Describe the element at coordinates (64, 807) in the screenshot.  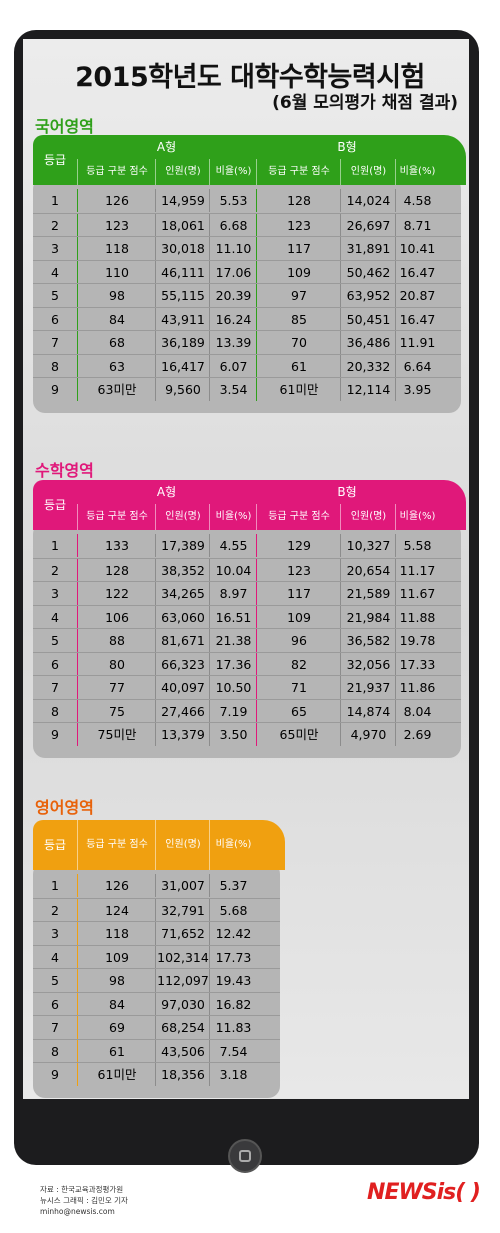
I see `section-title-english: 영어영역` at that location.